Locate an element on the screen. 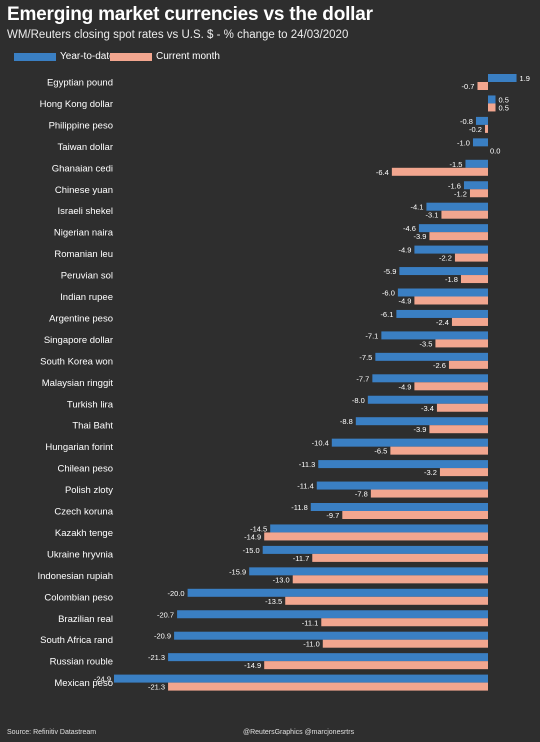  current-month-label: -6.4 is located at coordinates (382, 172).